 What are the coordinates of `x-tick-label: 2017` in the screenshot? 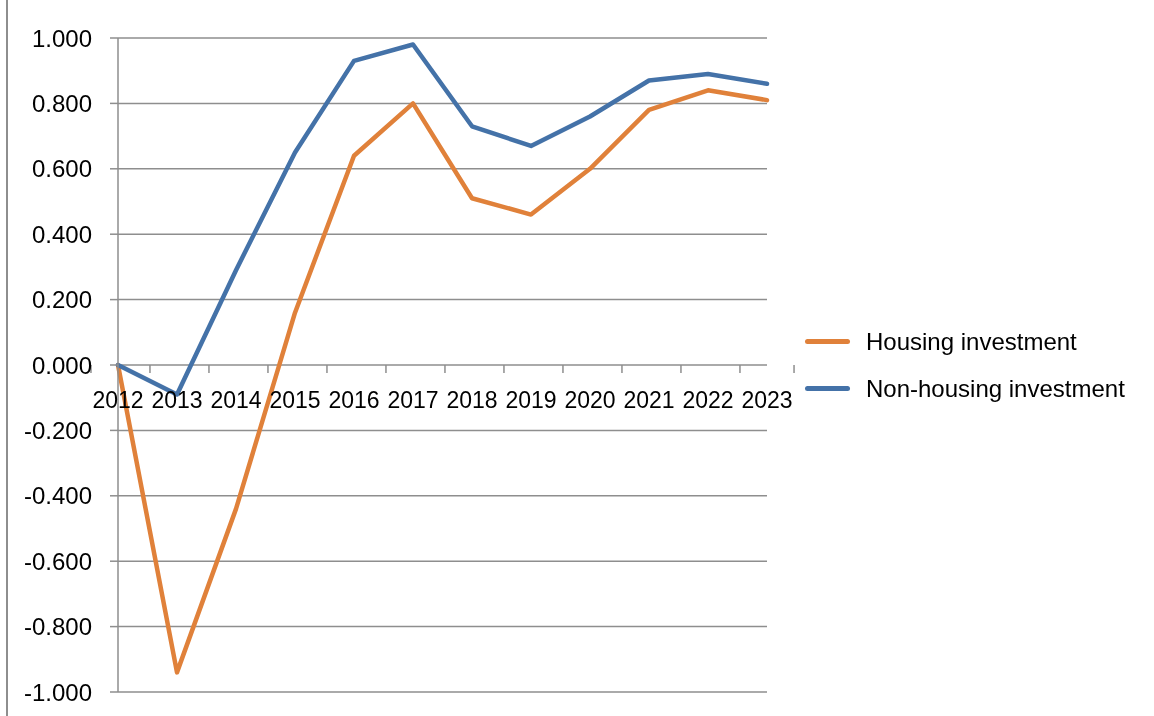 It's located at (413, 400).